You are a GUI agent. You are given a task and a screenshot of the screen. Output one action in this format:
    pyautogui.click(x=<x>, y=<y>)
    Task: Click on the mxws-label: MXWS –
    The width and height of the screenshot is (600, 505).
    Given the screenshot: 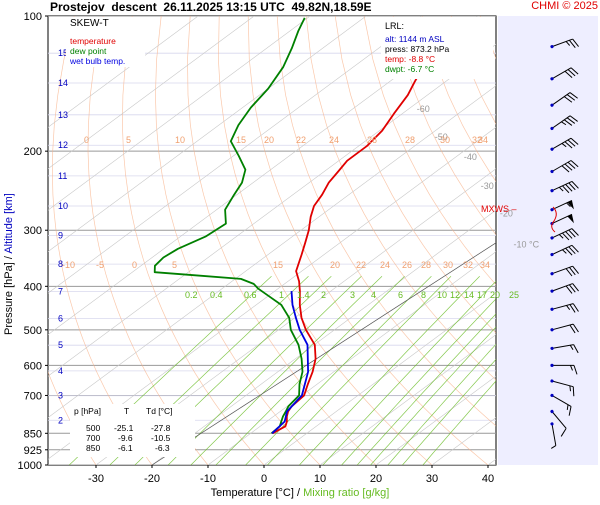 What is the action you would take?
    pyautogui.click(x=499, y=209)
    